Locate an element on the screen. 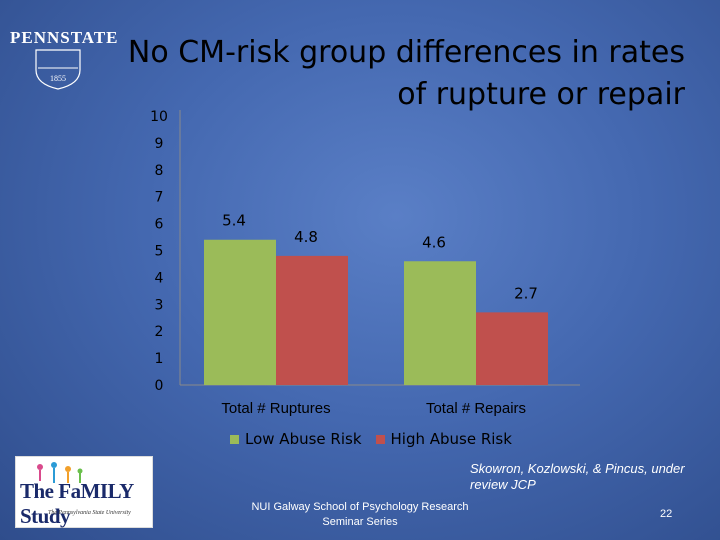  y-tick-label: 9 is located at coordinates (159, 144).